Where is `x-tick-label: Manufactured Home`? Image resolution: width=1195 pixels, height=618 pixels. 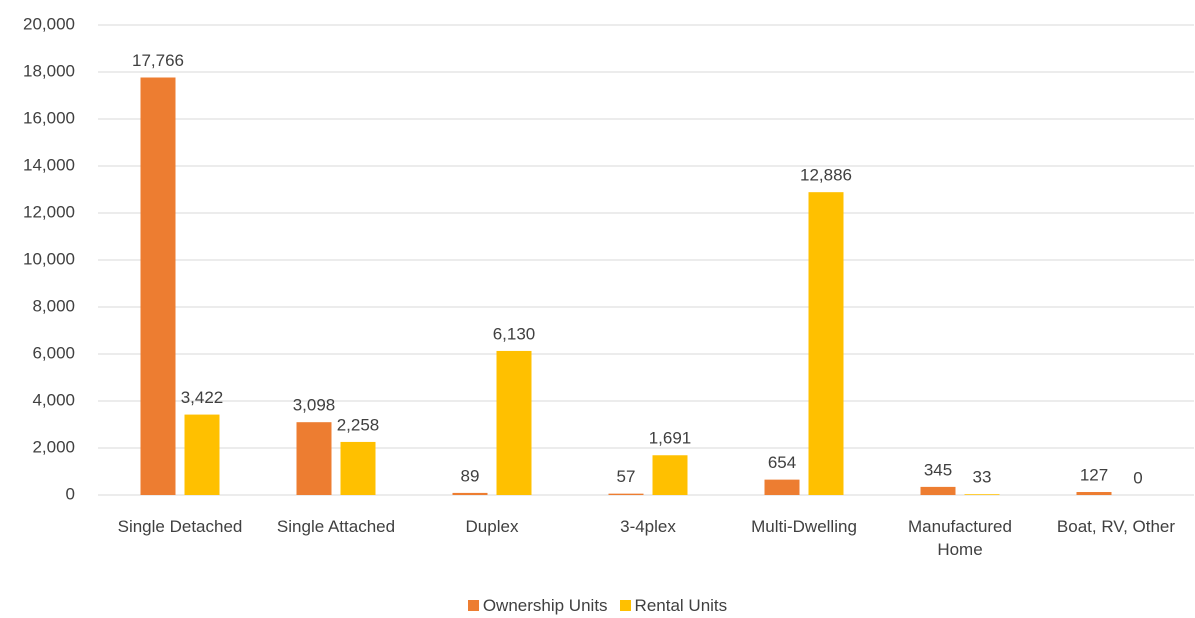
x-tick-label: Manufactured Home is located at coordinates (960, 538).